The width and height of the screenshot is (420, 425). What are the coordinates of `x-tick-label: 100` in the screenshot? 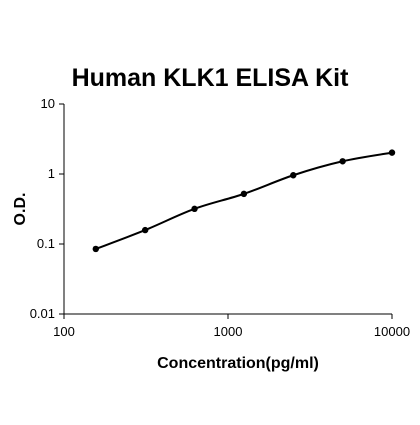 It's located at (64, 331).